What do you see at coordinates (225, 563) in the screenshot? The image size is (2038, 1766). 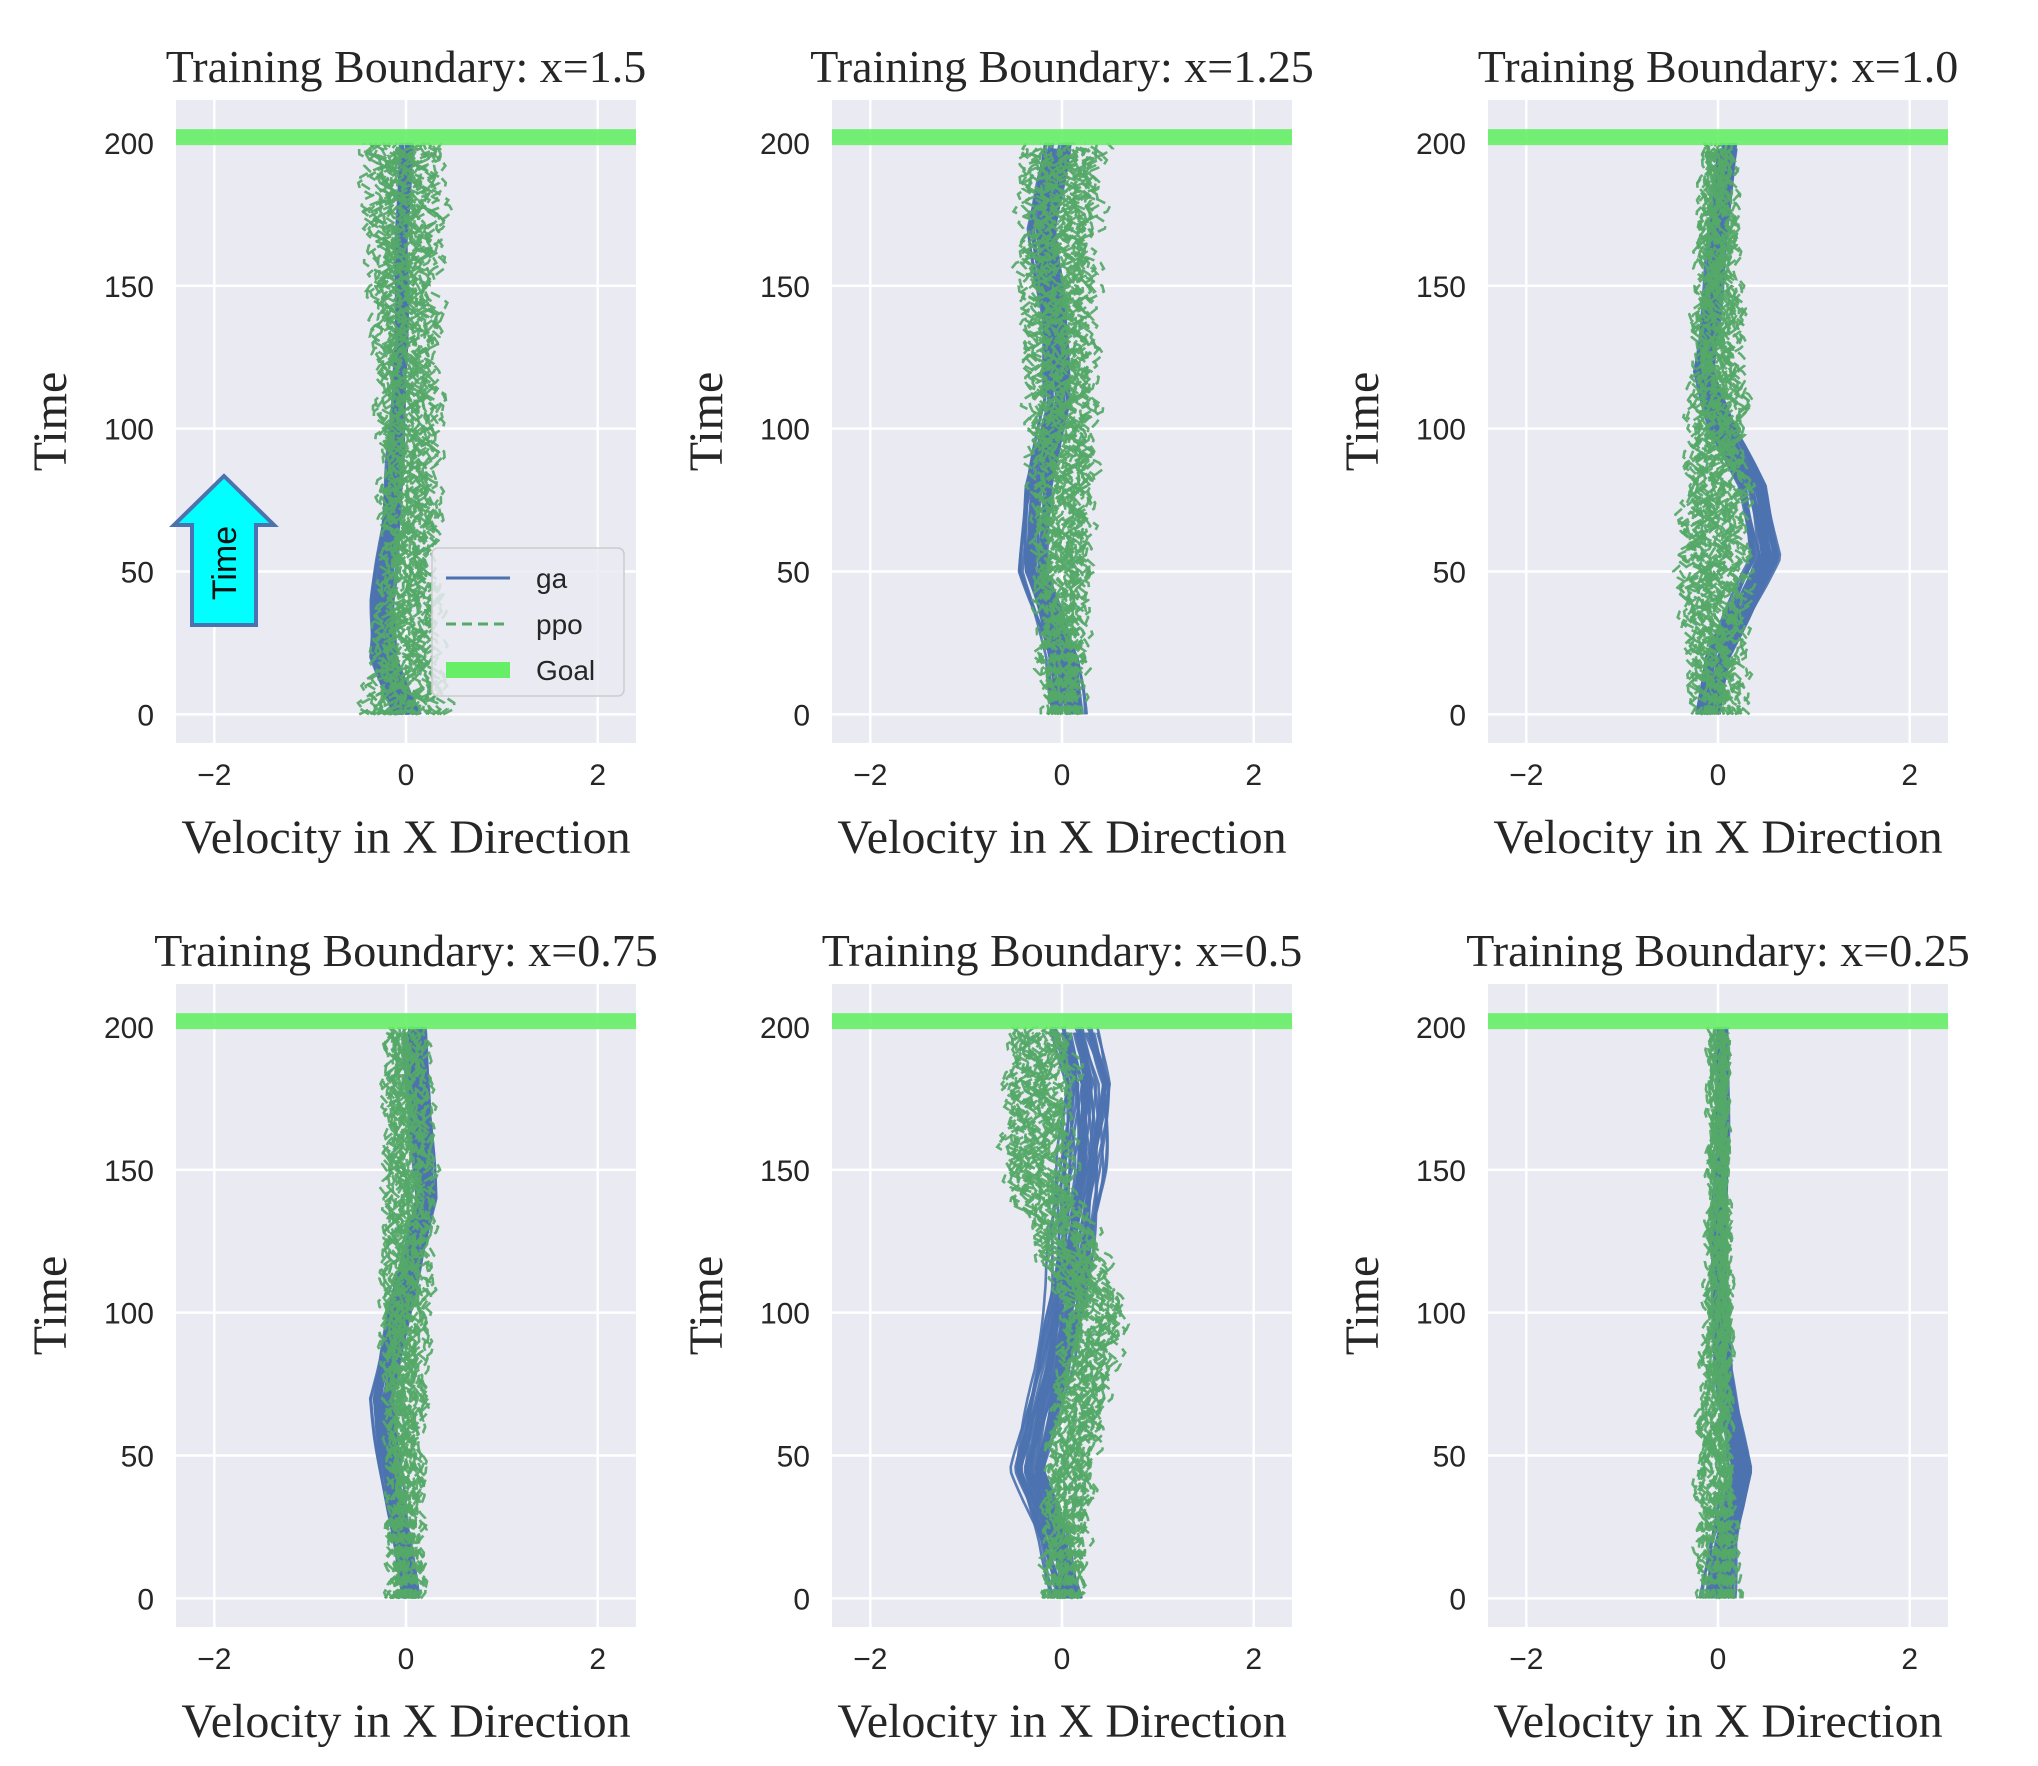 I see `annotation-label: Time` at bounding box center [225, 563].